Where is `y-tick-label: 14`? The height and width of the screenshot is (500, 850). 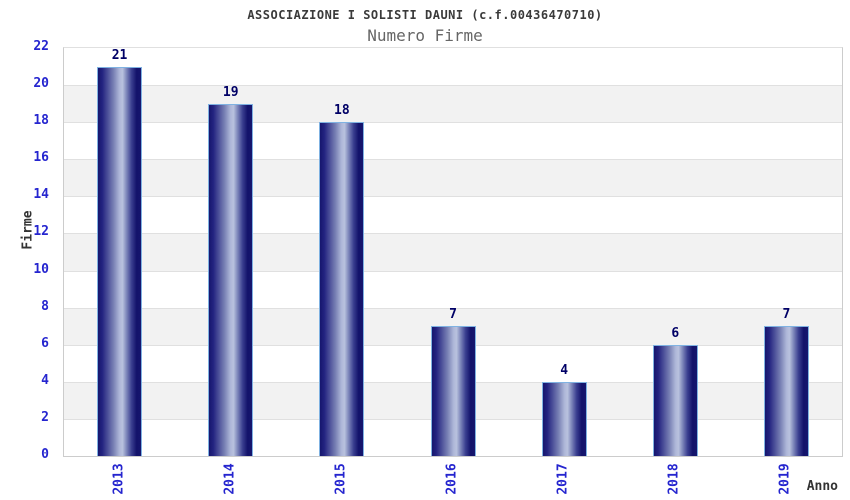 y-tick-label: 14 is located at coordinates (41, 195).